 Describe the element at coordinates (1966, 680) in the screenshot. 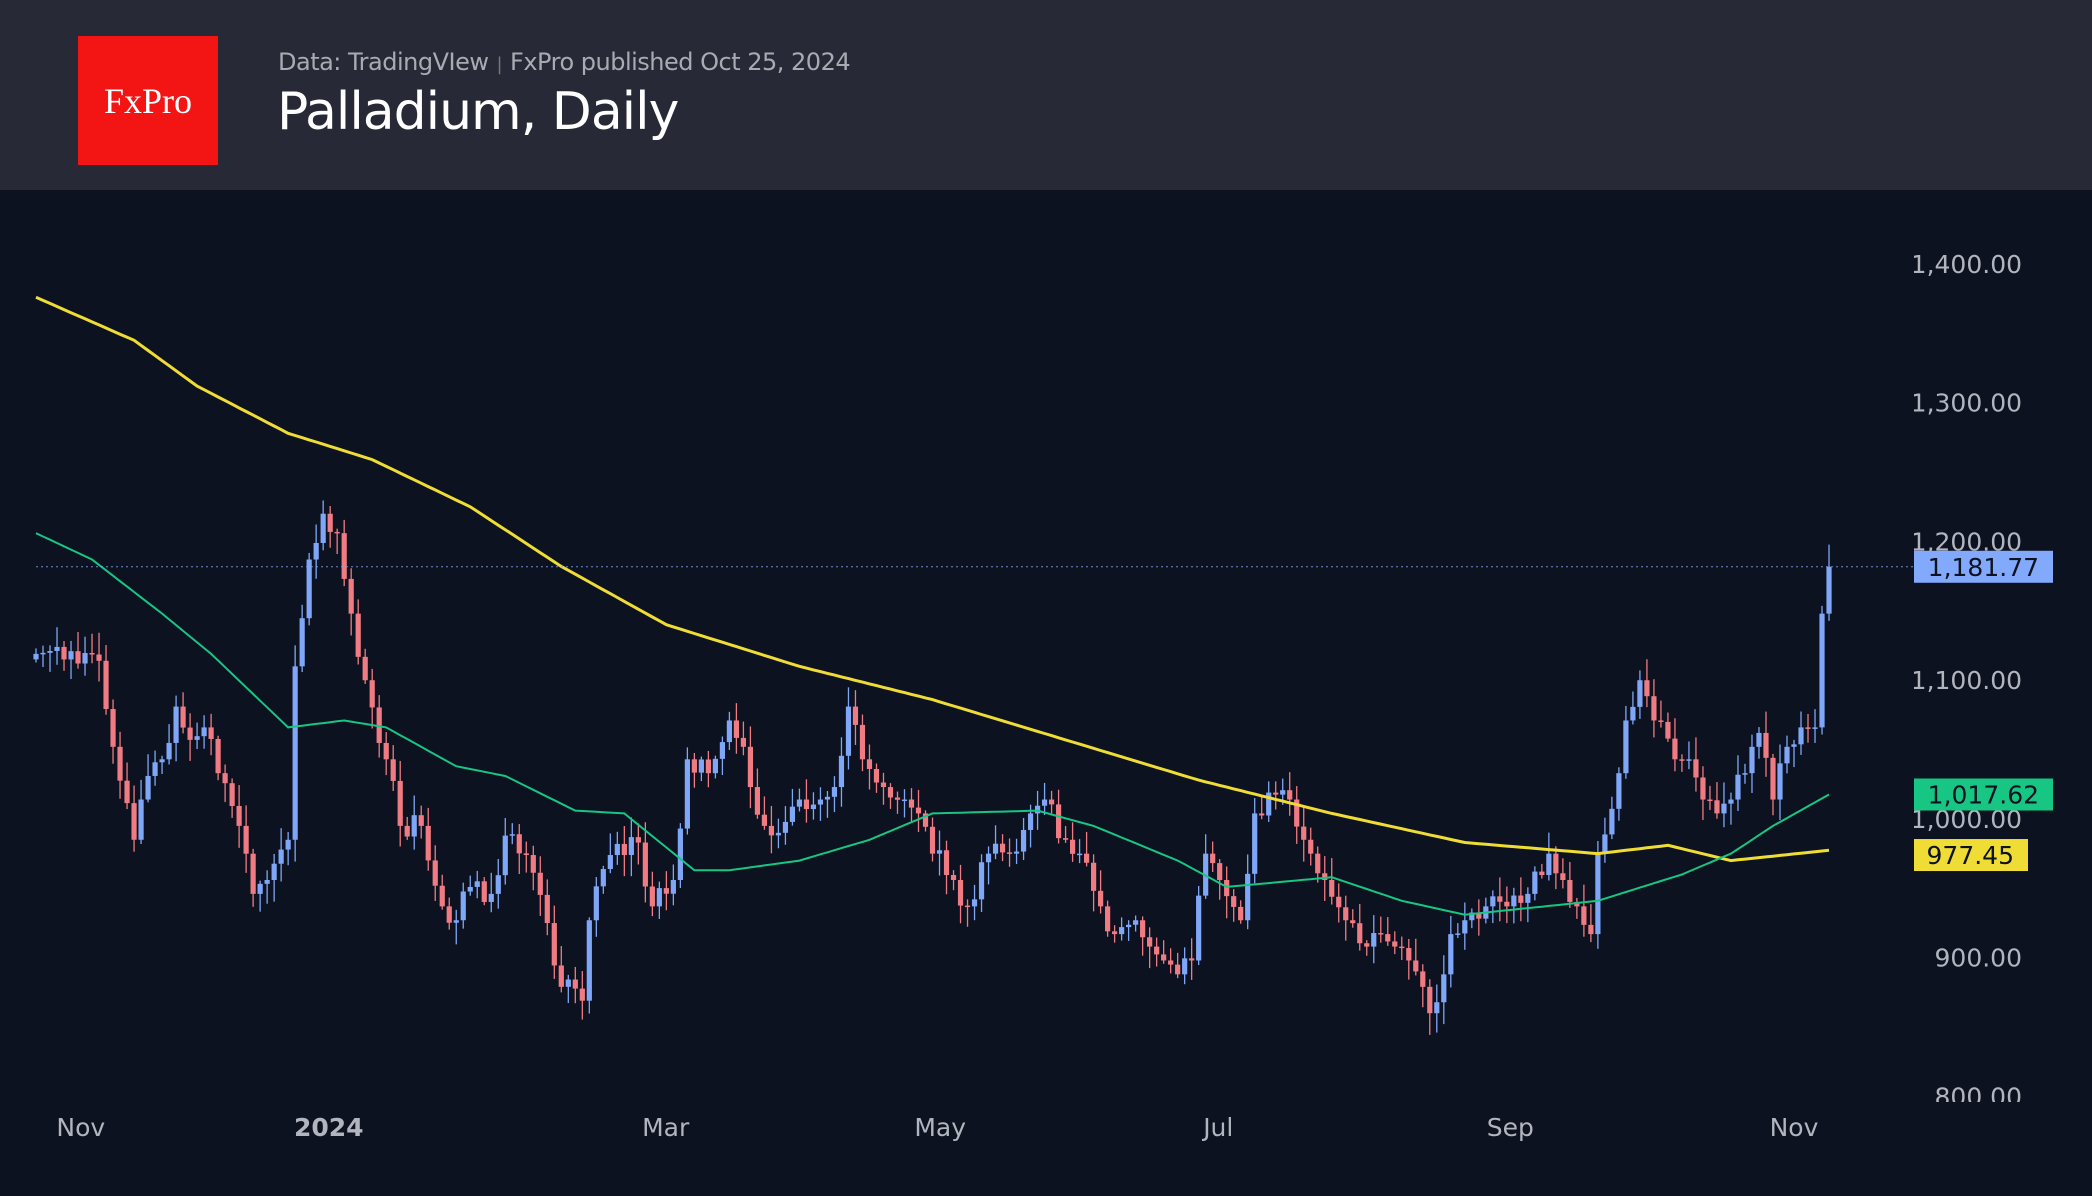

I see `y-tick-label: 1,100.00` at that location.